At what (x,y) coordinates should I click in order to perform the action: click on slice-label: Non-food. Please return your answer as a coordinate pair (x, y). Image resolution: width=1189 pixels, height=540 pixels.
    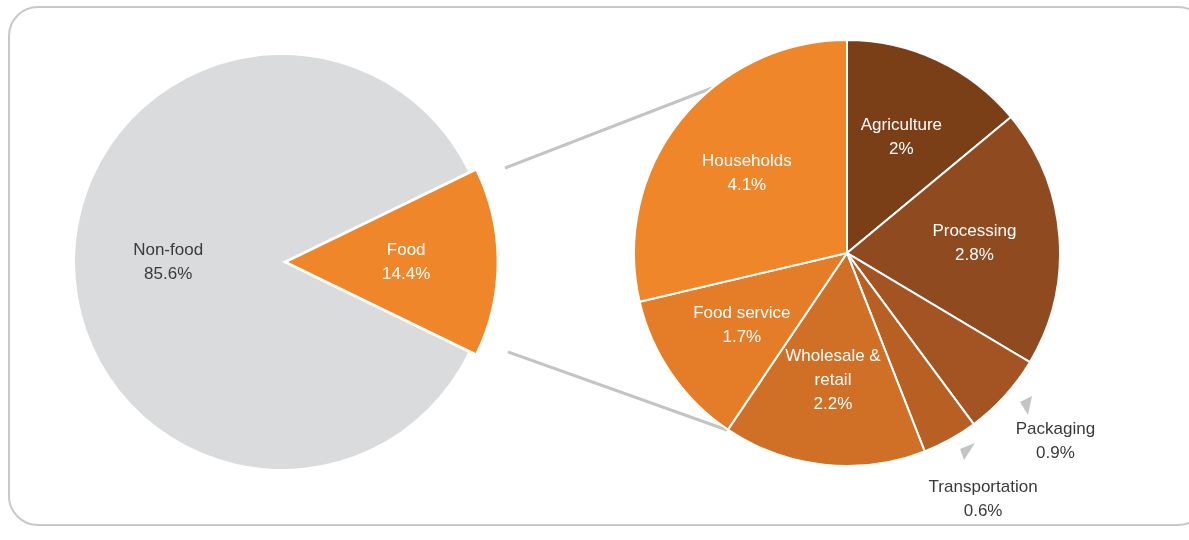
    Looking at the image, I should click on (168, 249).